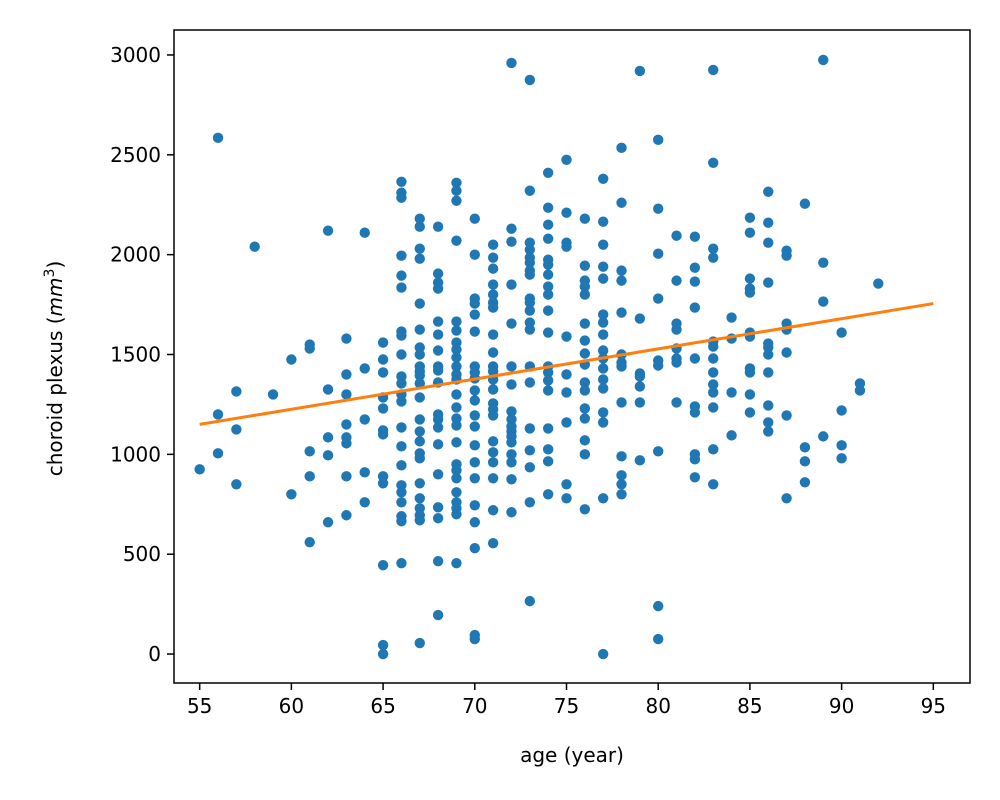 This screenshot has width=1000, height=800. Describe the element at coordinates (933, 706) in the screenshot. I see `x-tick-label: 95` at that location.